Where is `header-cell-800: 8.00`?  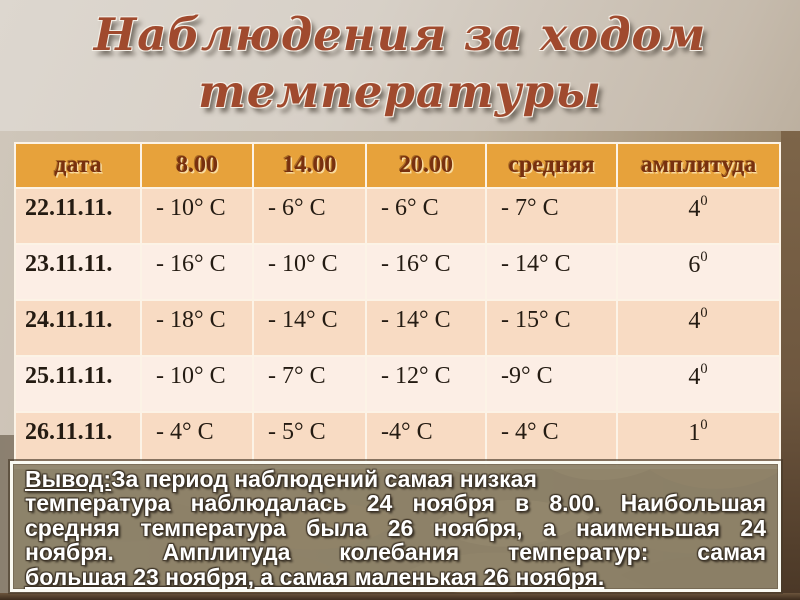 header-cell-800: 8.00 is located at coordinates (197, 165).